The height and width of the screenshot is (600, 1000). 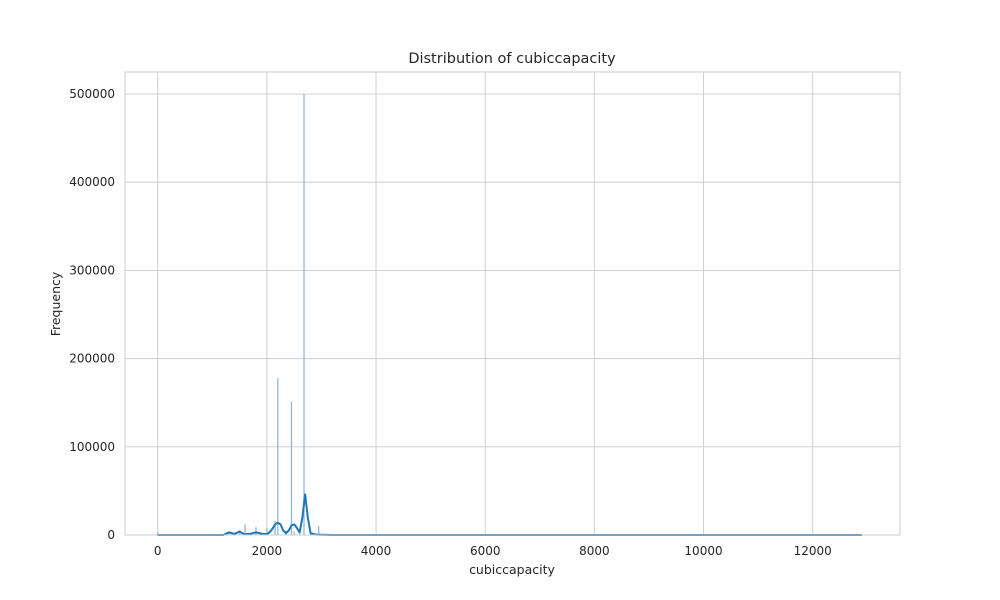 I want to click on x-tick-labels: 0 2000 4000 6000 8000 10000 12000, so click(x=493, y=551).